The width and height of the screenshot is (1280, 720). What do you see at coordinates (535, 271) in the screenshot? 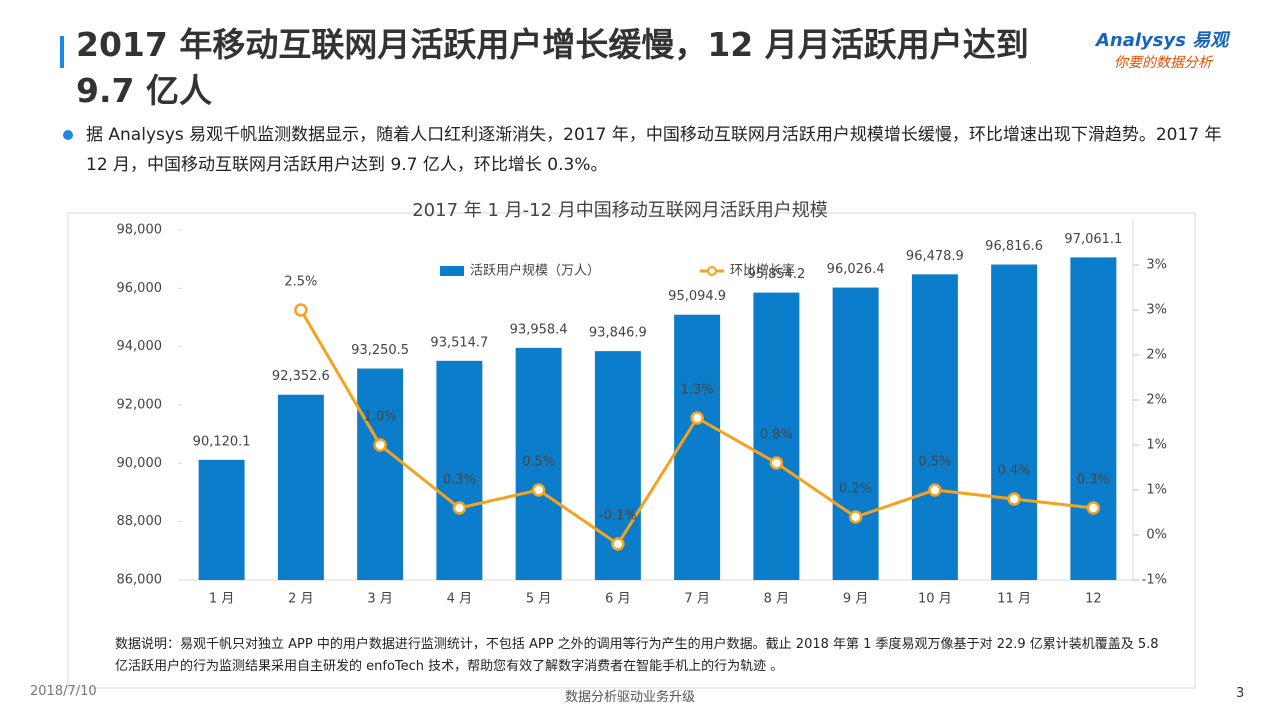
I see `legend-label: 活跃用户规模（万人）` at bounding box center [535, 271].